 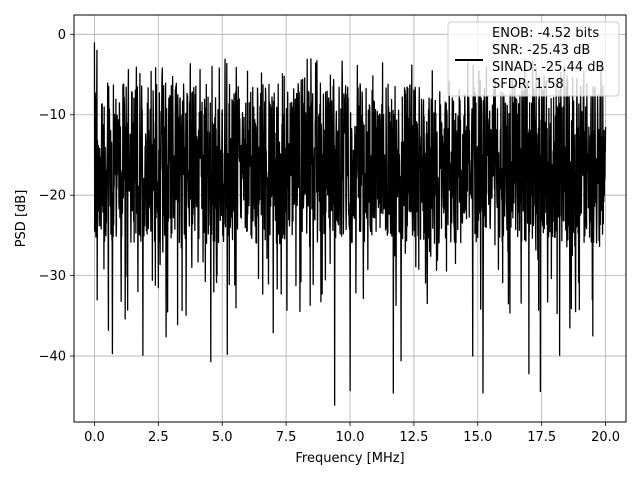 What do you see at coordinates (21, 219) in the screenshot?
I see `y-axis-label: PSD [dB]` at bounding box center [21, 219].